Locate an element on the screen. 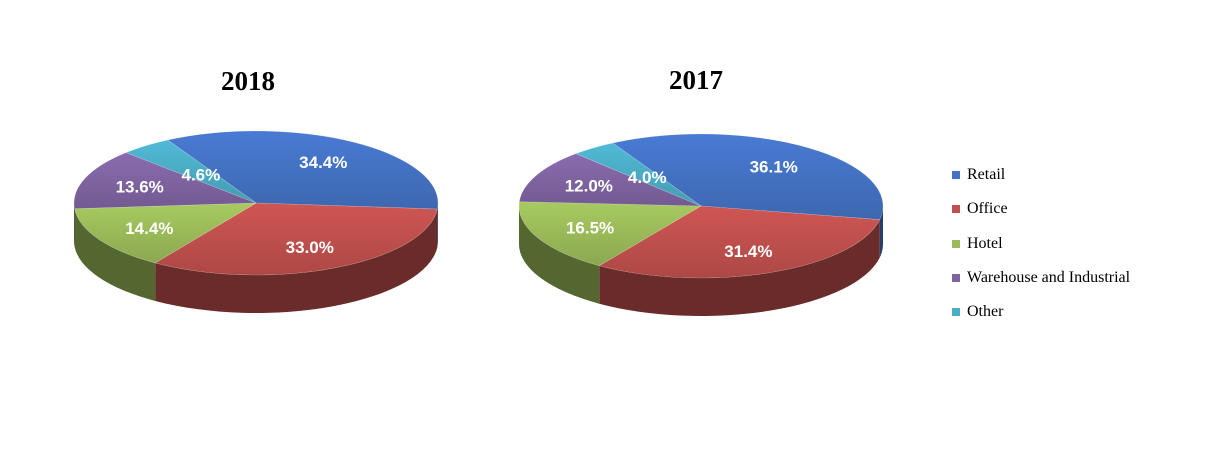 The height and width of the screenshot is (449, 1212). data-label-retail: 36.1% is located at coordinates (774, 166).